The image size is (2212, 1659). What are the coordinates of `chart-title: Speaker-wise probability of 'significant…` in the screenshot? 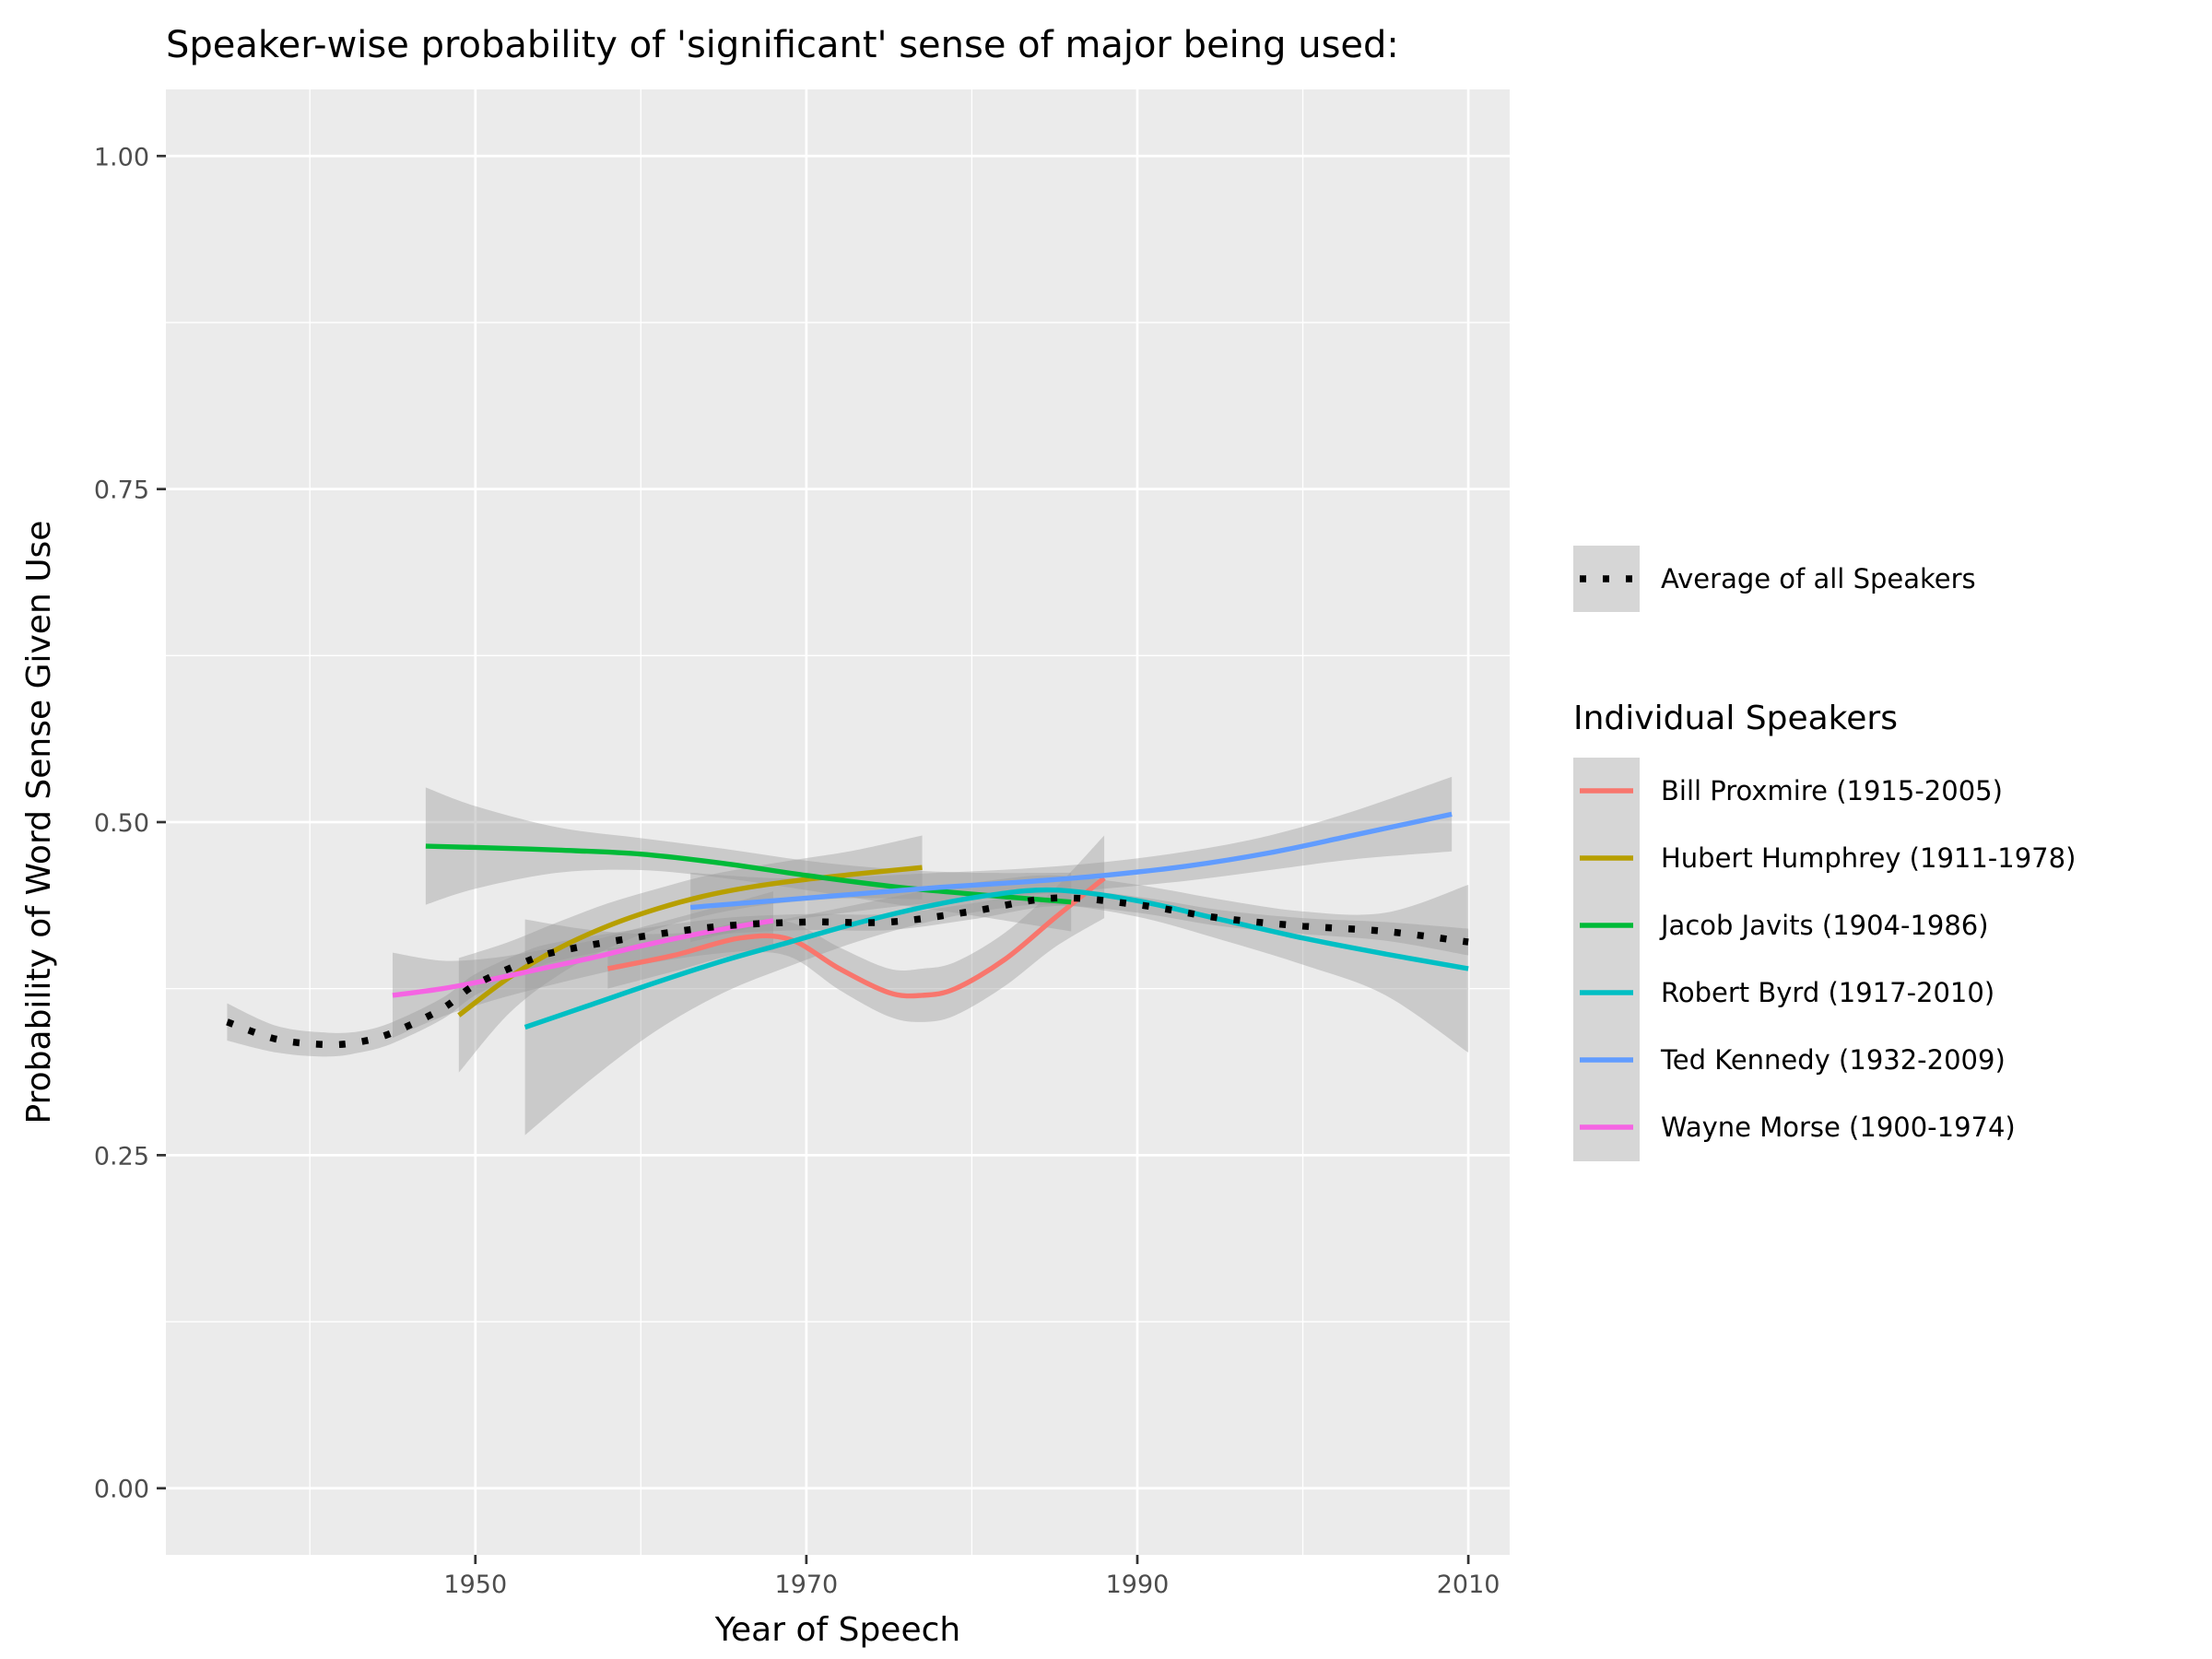 It's located at (782, 45).